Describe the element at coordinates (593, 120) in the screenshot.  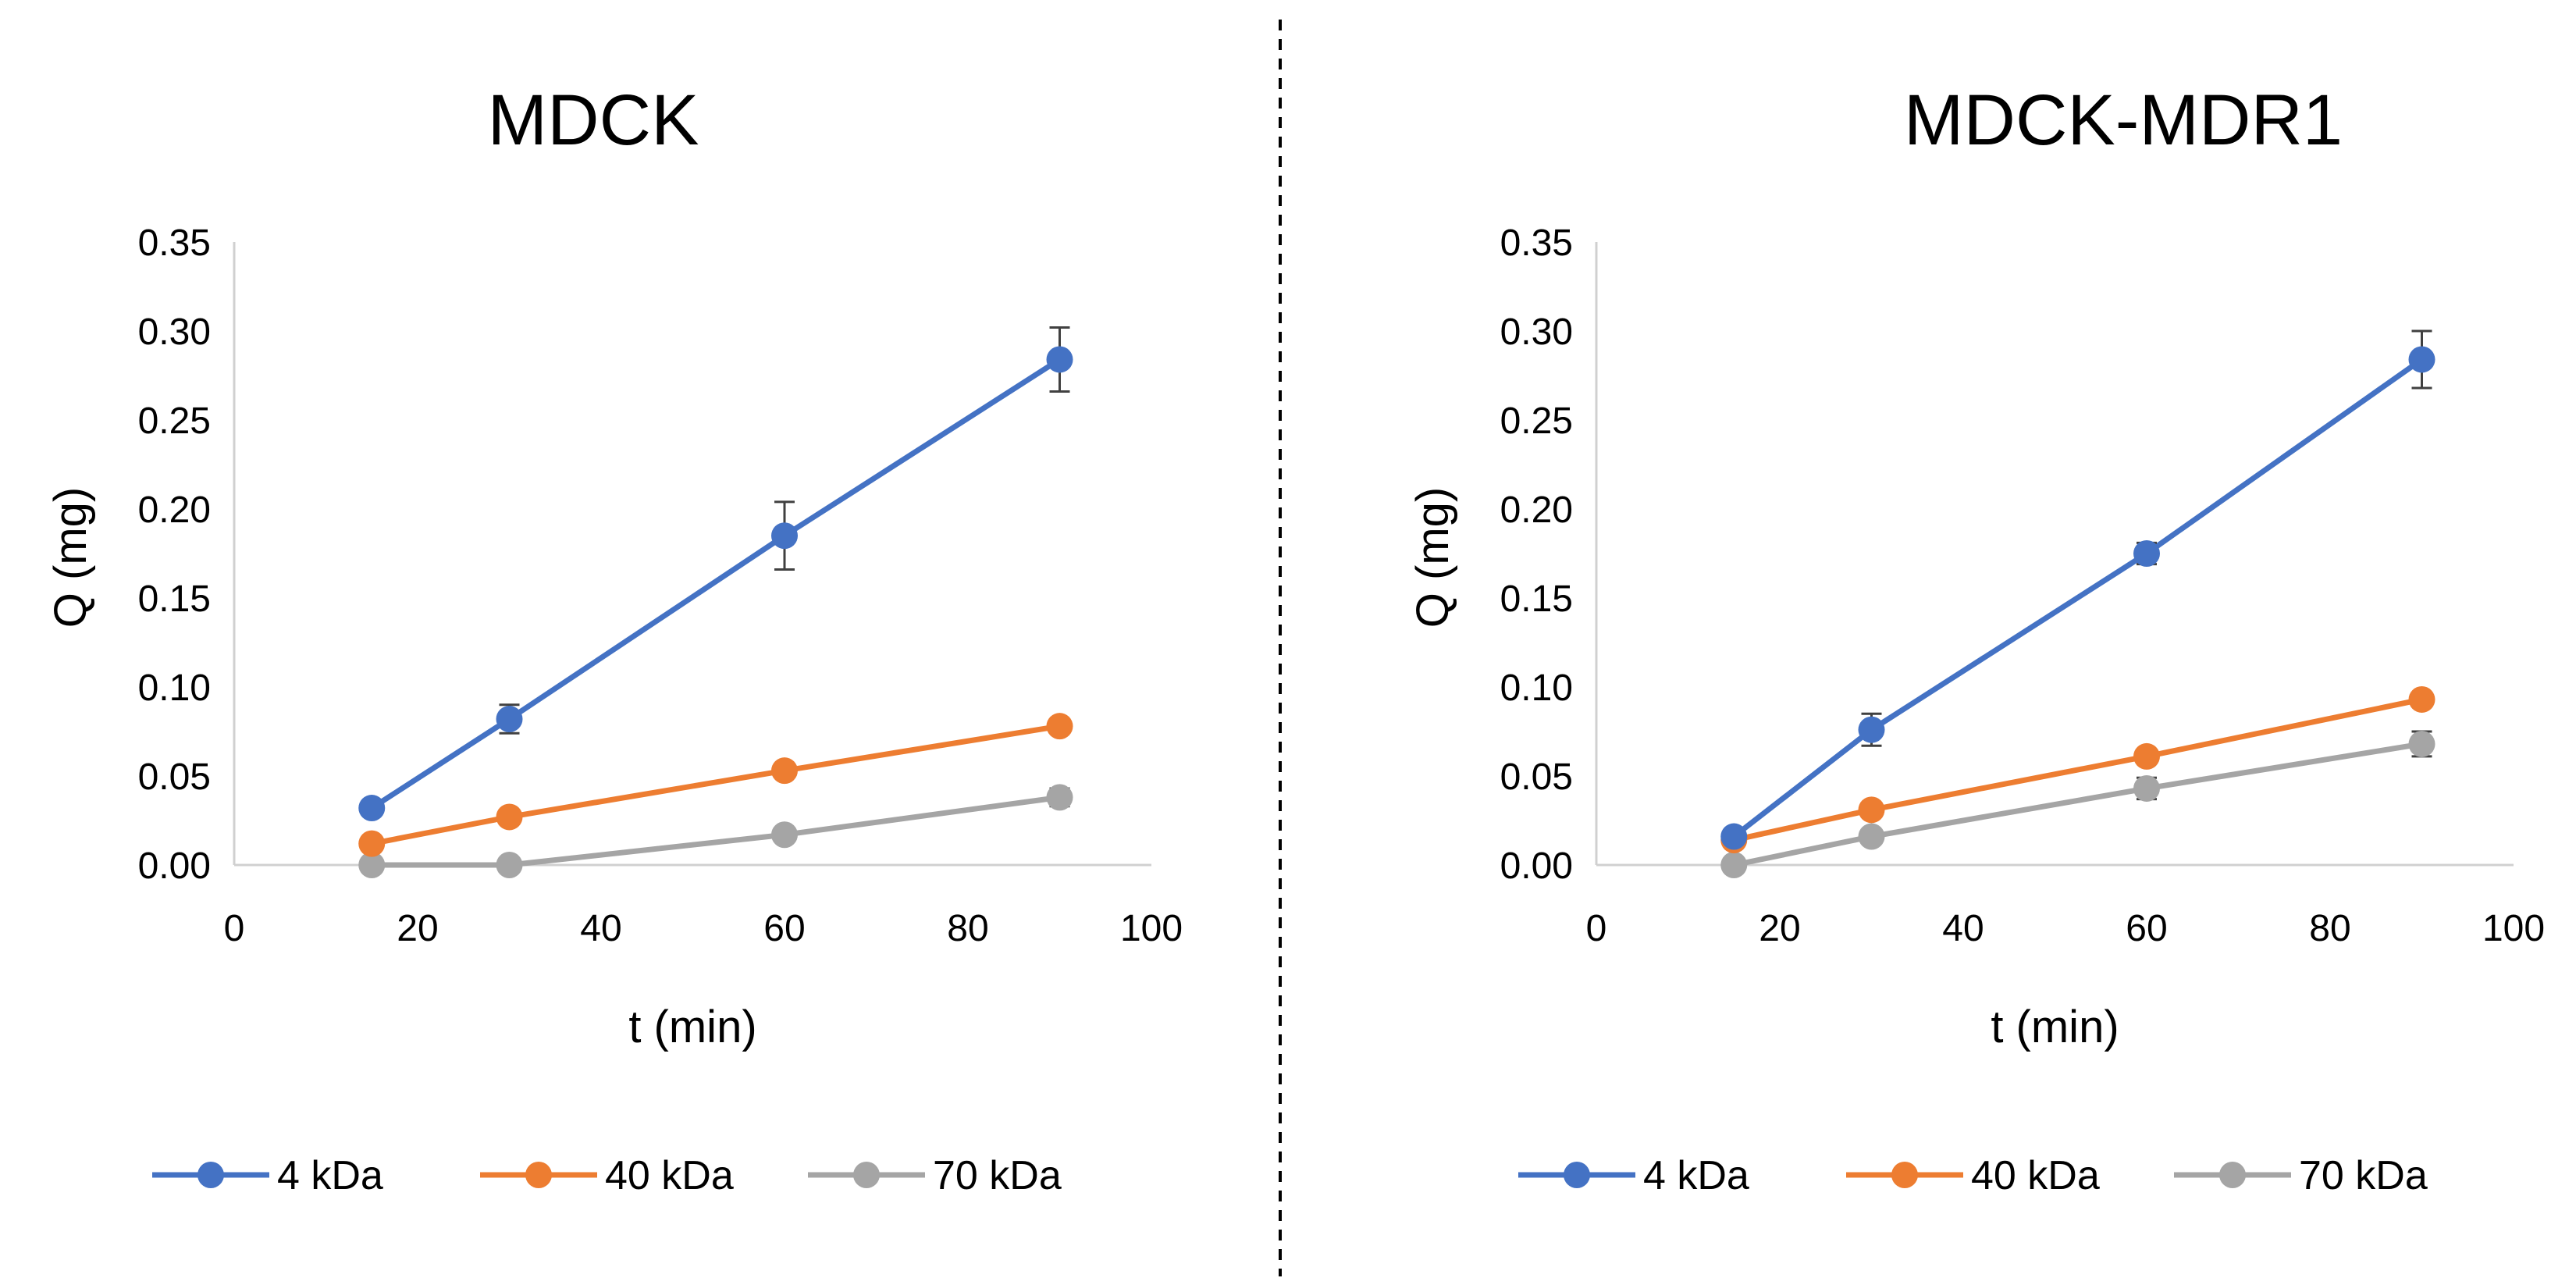
I see `chart-title: MDCK` at that location.